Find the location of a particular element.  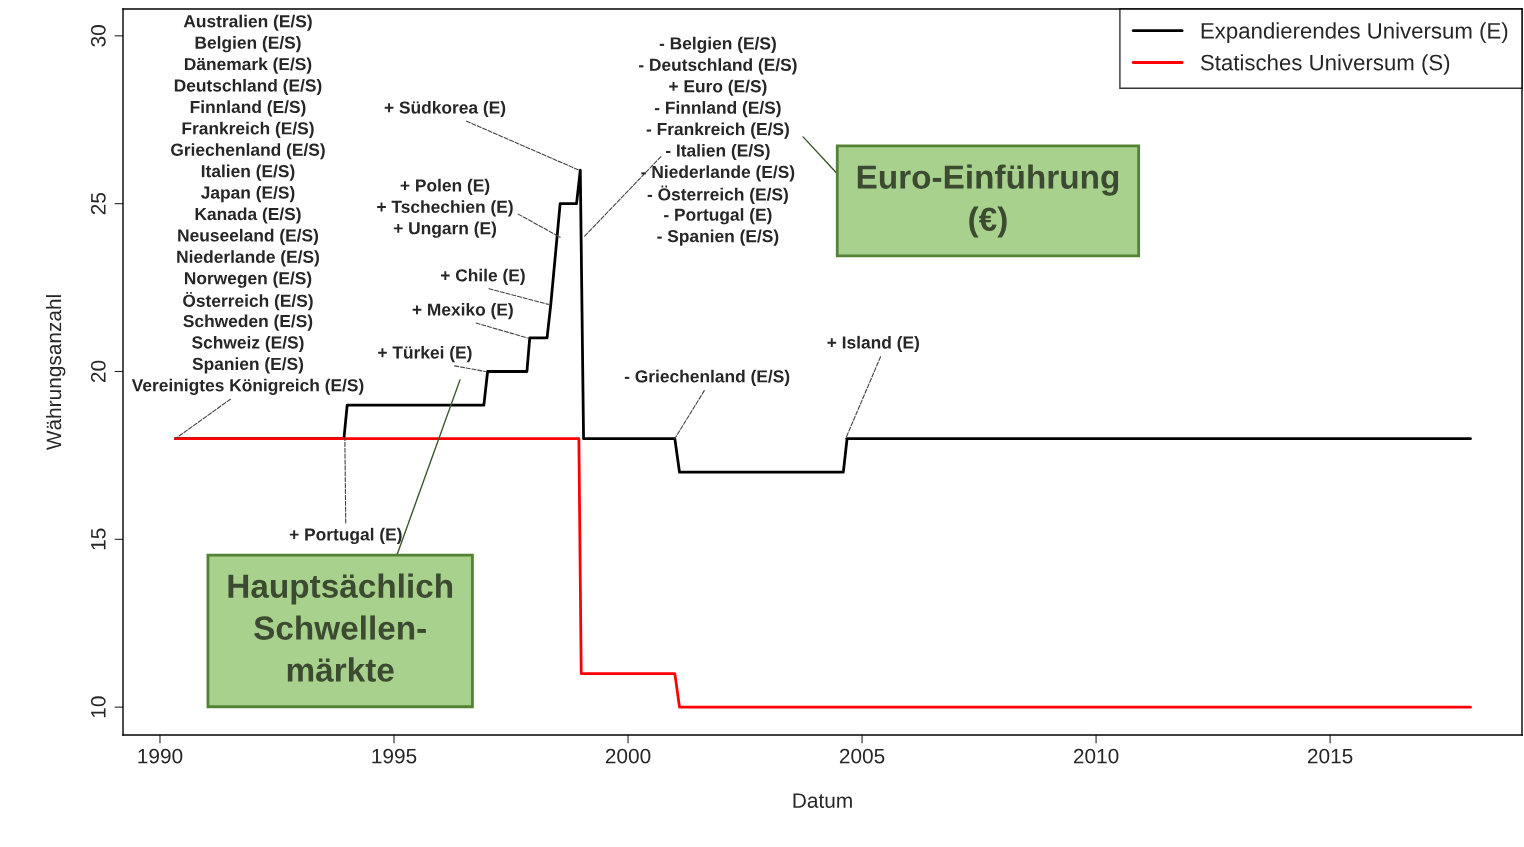

annotation: Norwegen (E/S) is located at coordinates (248, 279).